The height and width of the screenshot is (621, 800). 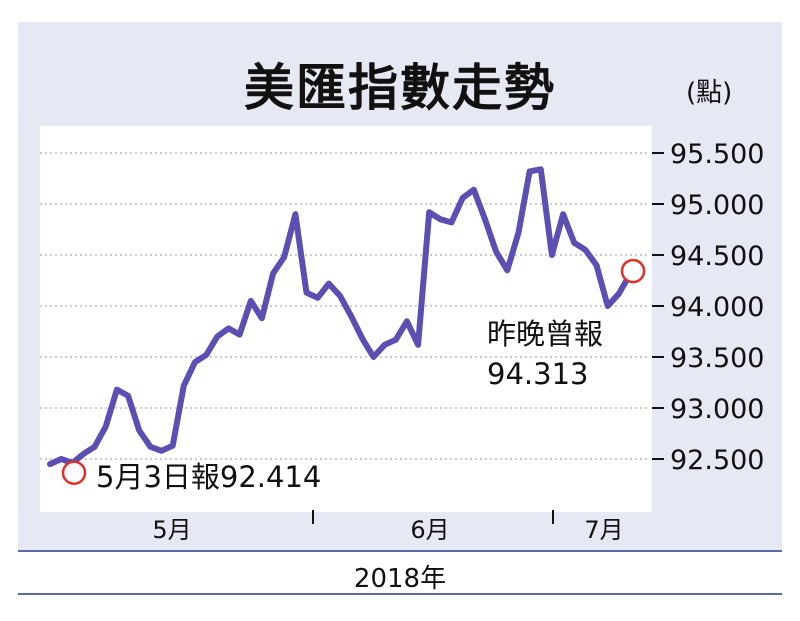 I want to click on divider-top, so click(x=400, y=551).